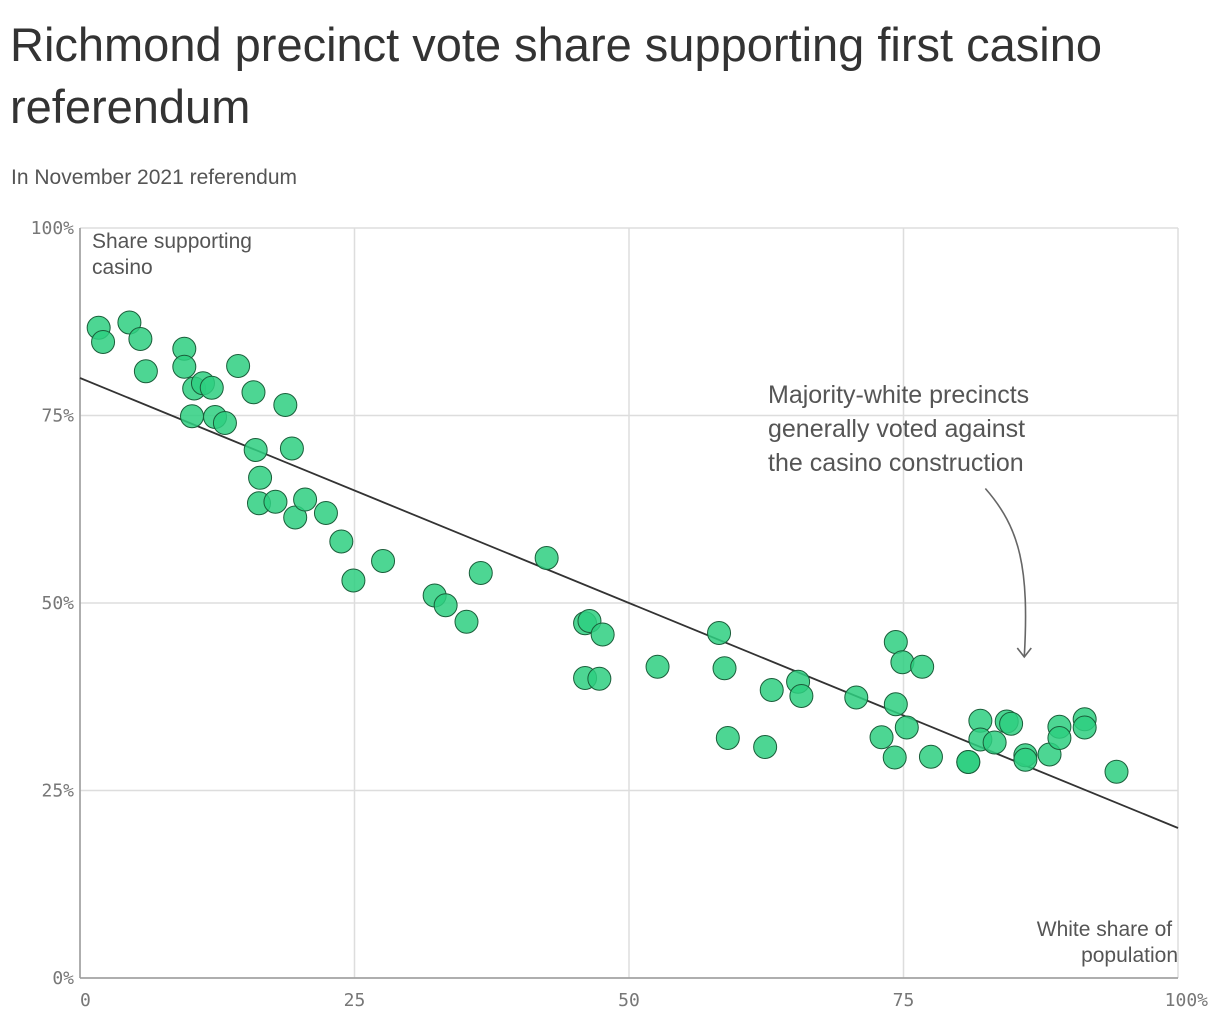  What do you see at coordinates (1024, 653) in the screenshot?
I see `annotation-arrow-head` at bounding box center [1024, 653].